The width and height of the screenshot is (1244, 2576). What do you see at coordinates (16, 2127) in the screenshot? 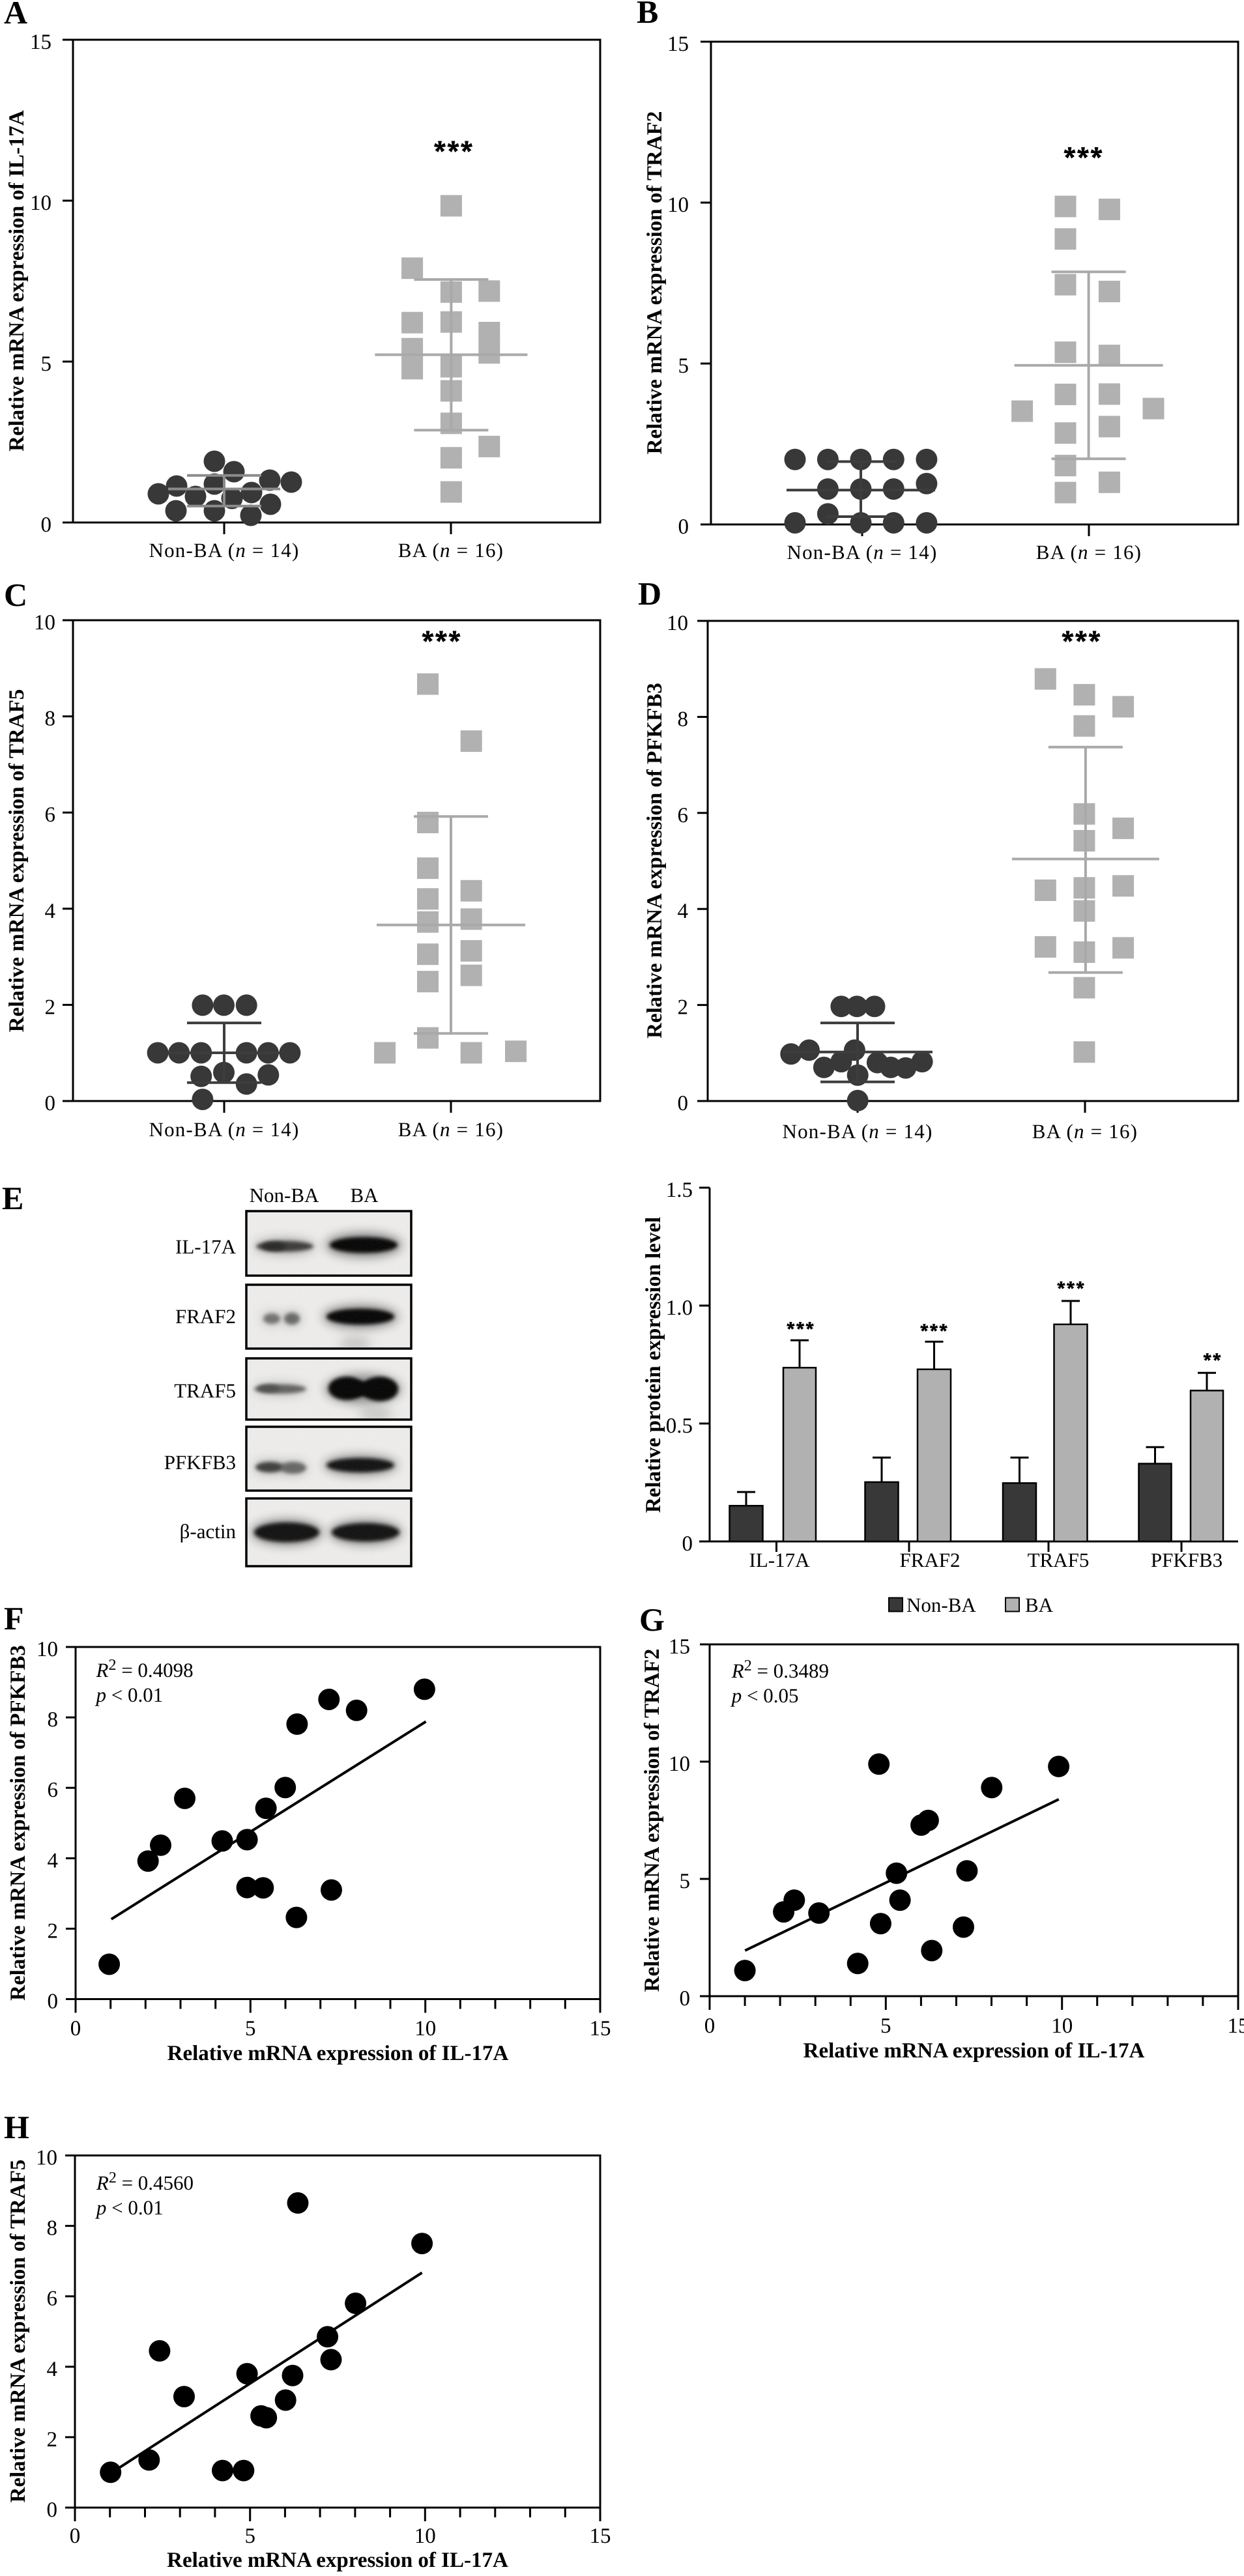
I see `svg-text: H` at bounding box center [16, 2127].